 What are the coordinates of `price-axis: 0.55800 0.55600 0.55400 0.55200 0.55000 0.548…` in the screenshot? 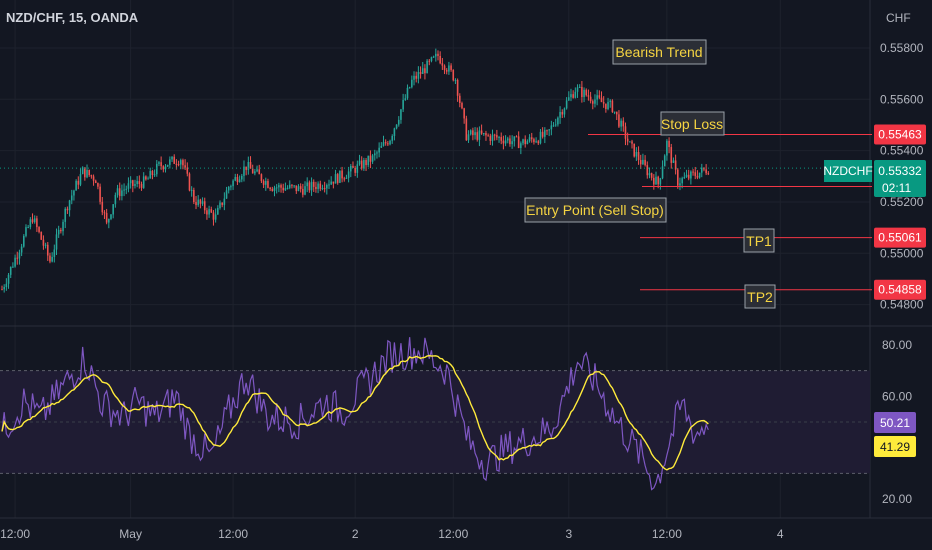 It's located at (902, 176).